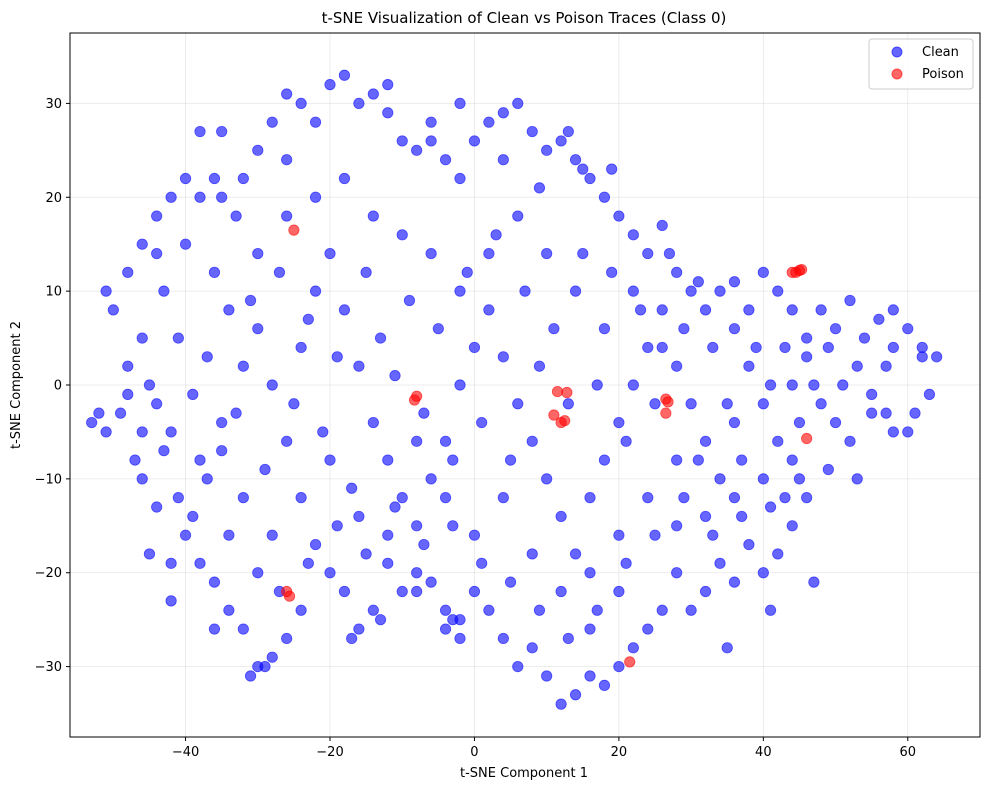 The image size is (989, 790). I want to click on y-tick-label: 0, so click(58, 386).